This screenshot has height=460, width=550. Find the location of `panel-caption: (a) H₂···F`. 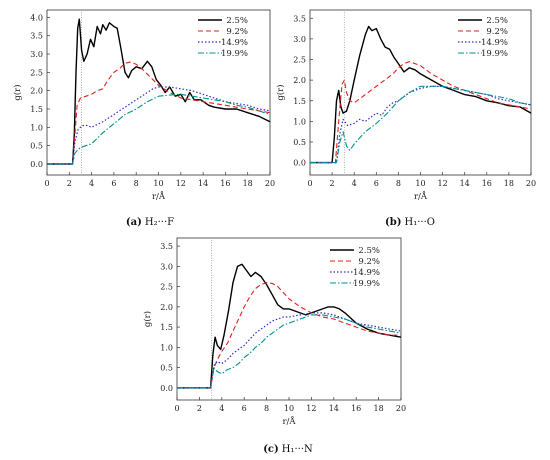

panel-caption: (a) H₂···F is located at coordinates (150, 222).